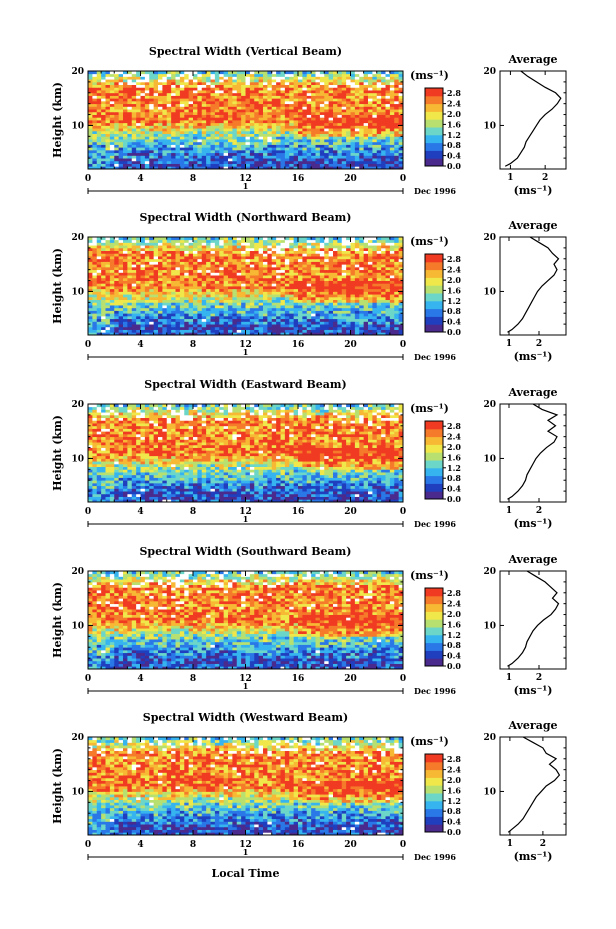  Describe the element at coordinates (246, 217) in the screenshot. I see `panel-title: Spectral Width (Northward Beam)` at that location.